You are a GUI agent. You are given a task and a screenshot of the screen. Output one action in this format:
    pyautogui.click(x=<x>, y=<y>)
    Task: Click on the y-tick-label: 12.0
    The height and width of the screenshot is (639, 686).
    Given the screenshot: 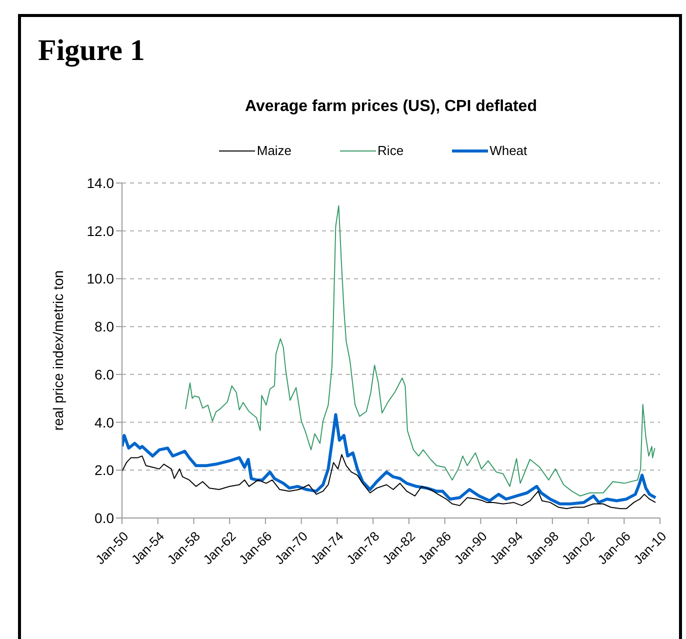 What is the action you would take?
    pyautogui.click(x=100, y=230)
    